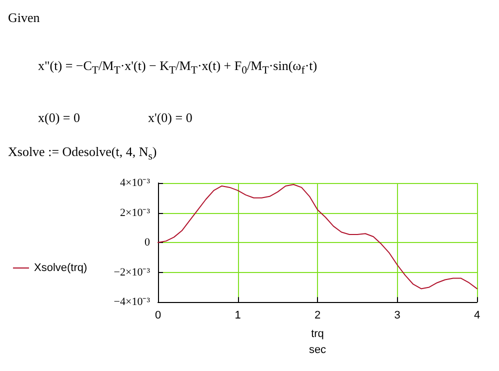 The height and width of the screenshot is (371, 499). What do you see at coordinates (59, 118) in the screenshot?
I see `text: x(0) = 0` at bounding box center [59, 118].